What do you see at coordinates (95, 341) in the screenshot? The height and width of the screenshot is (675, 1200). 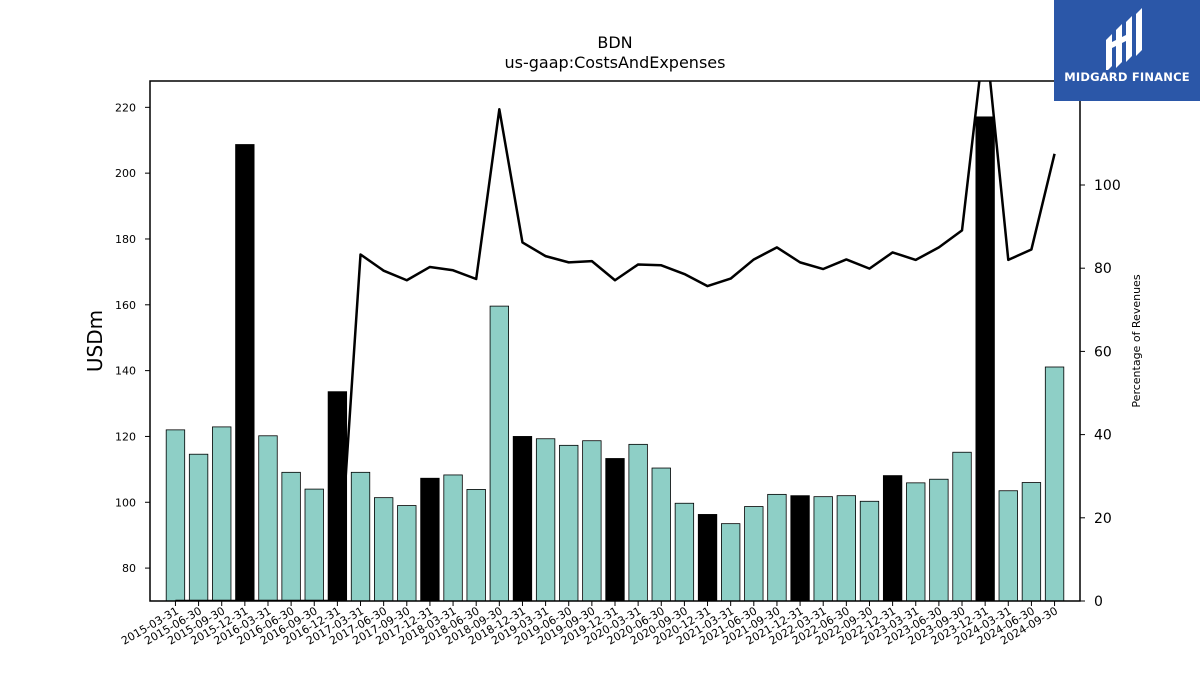 I see `y-axis-label: USDm` at bounding box center [95, 341].